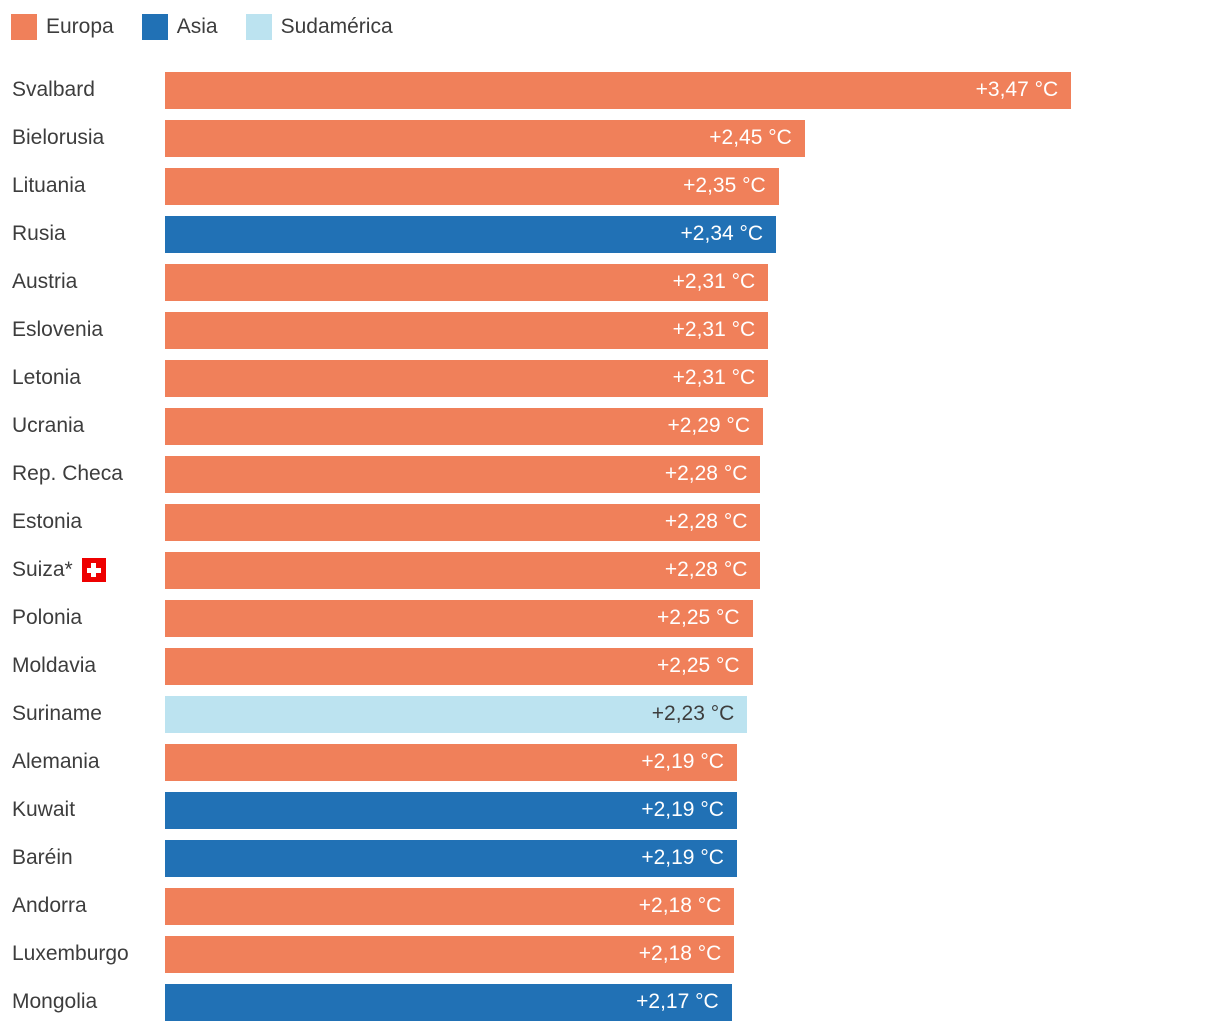 The image size is (1220, 1032). I want to click on bar: +2,23 °C, so click(456, 714).